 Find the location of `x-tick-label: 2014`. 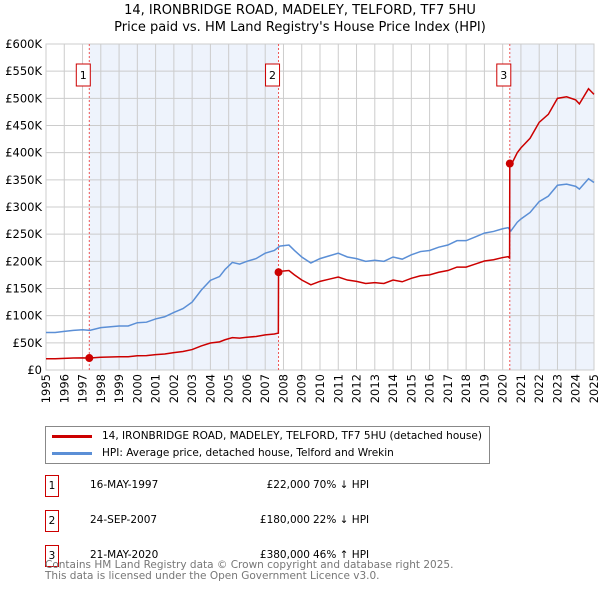

x-tick-label: 2014 is located at coordinates (393, 388).